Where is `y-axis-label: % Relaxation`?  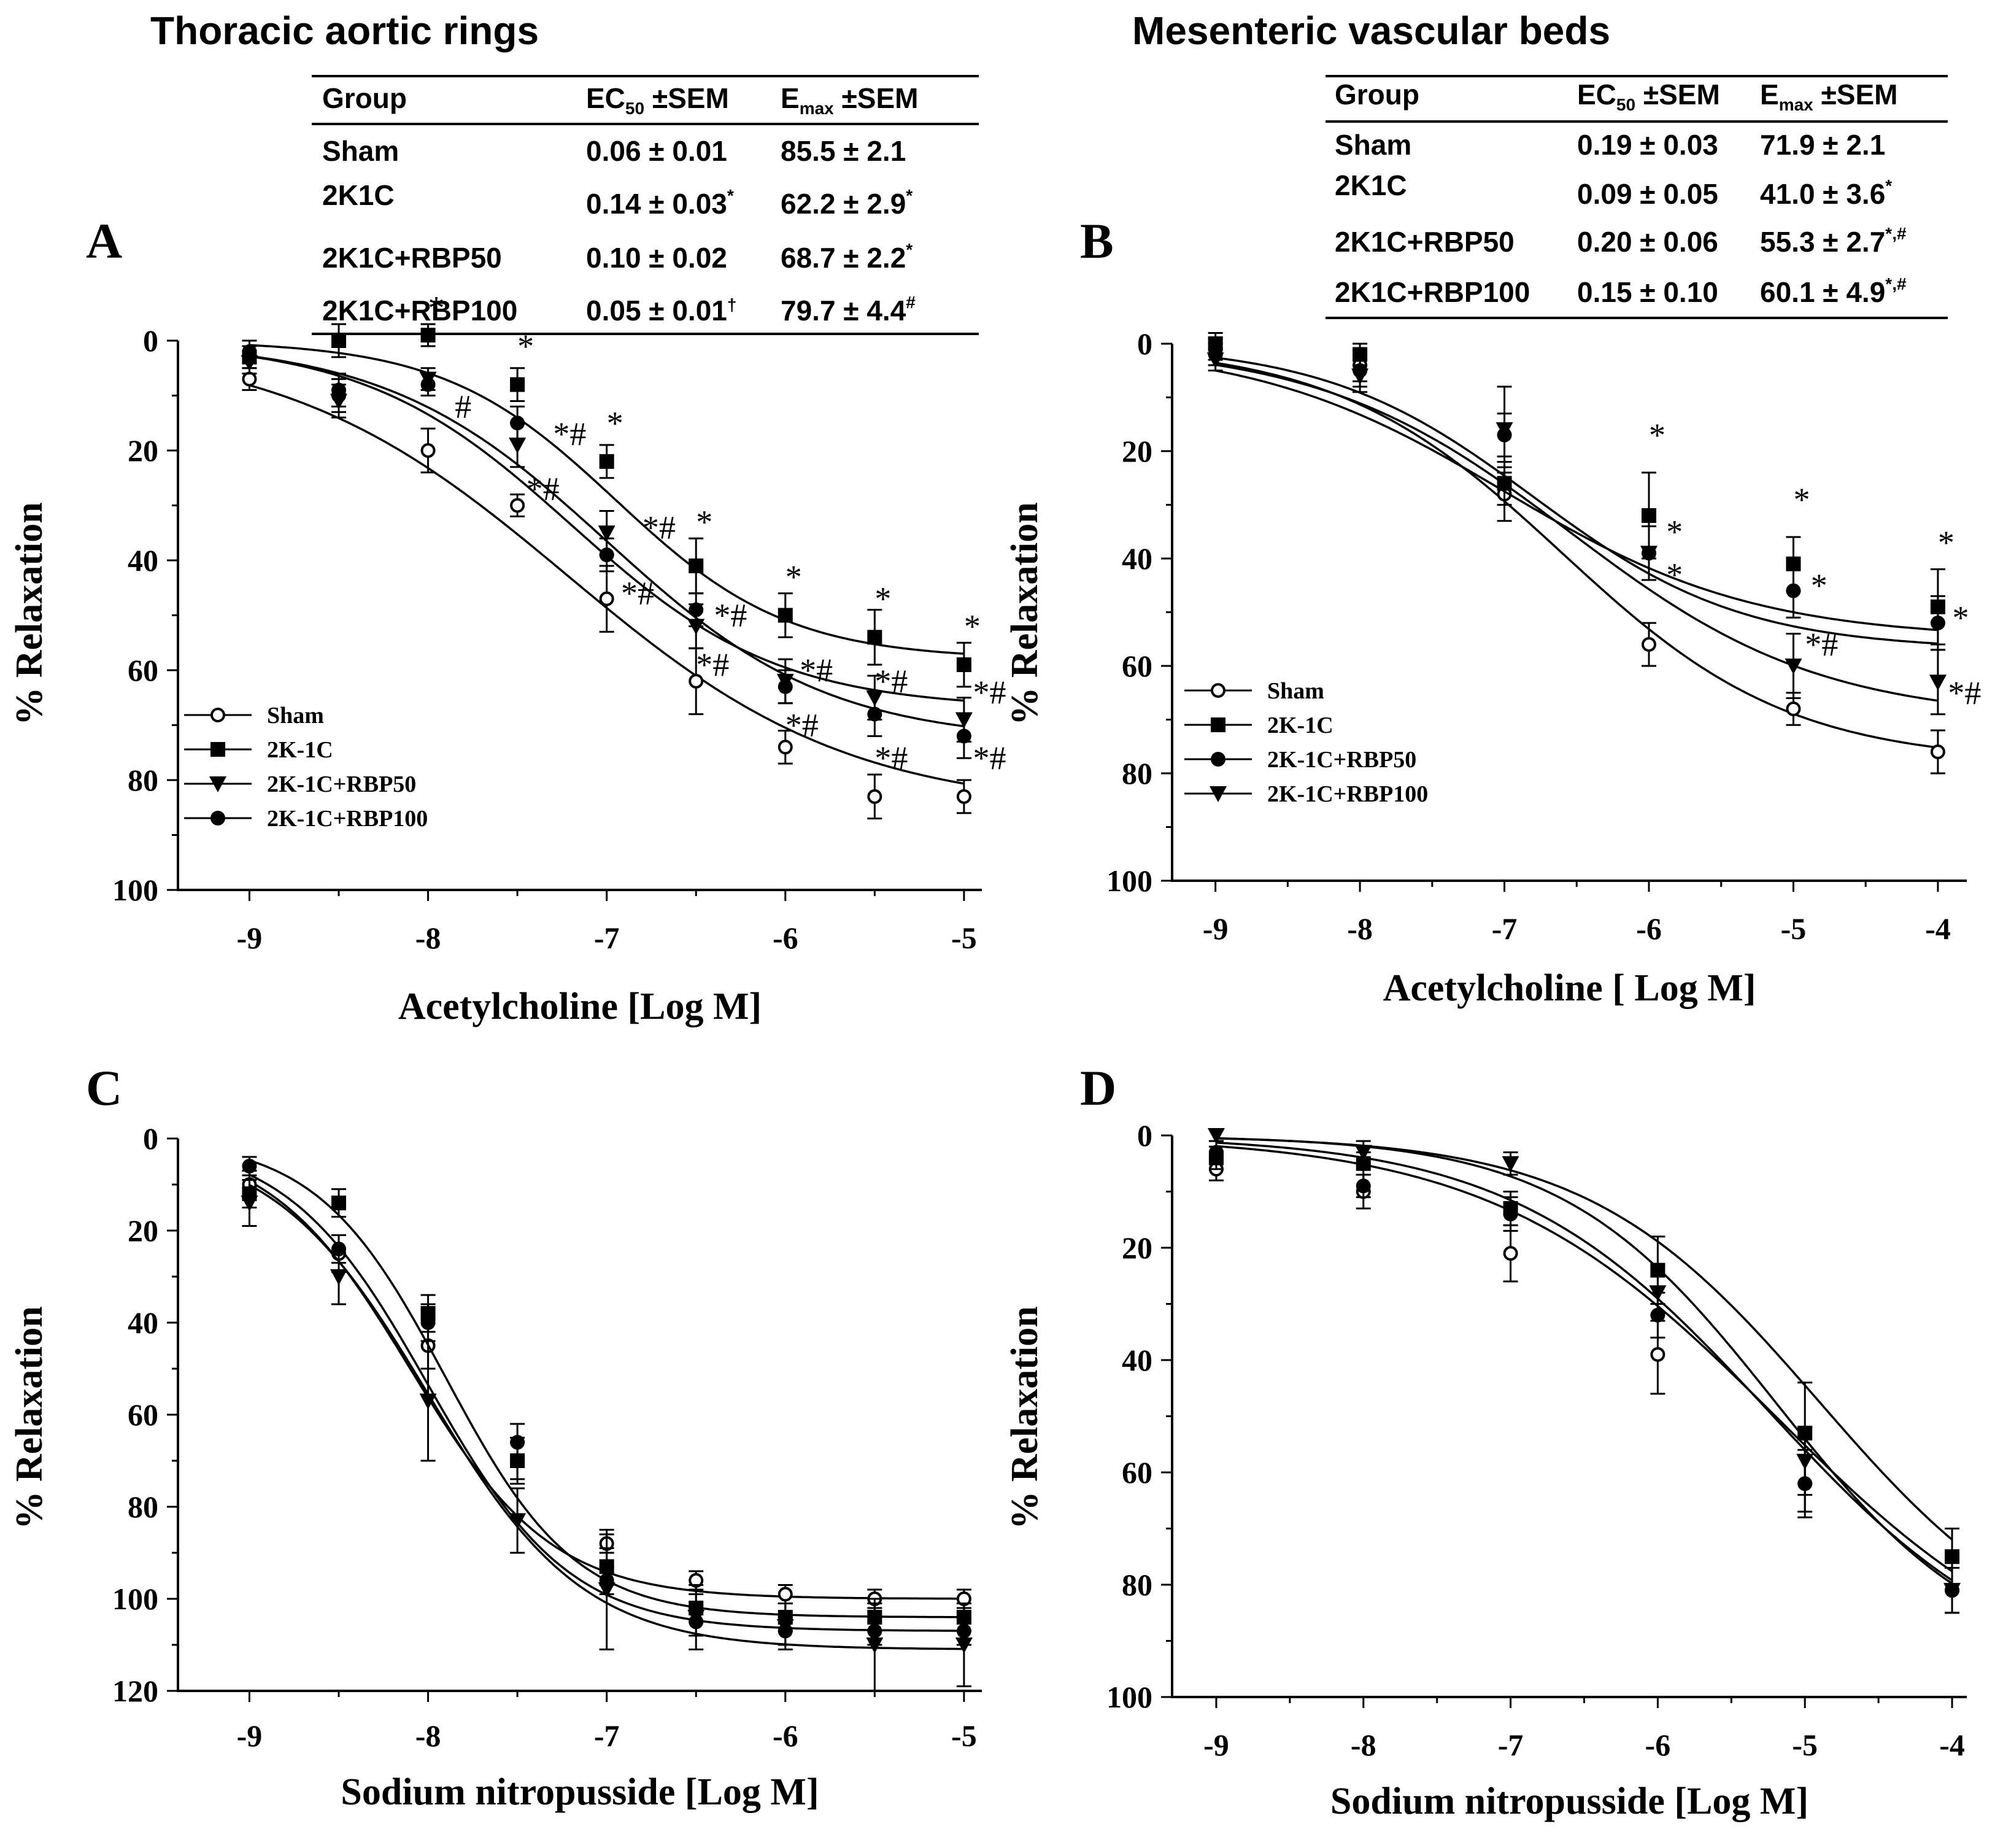
y-axis-label: % Relaxation is located at coordinates (1025, 1417).